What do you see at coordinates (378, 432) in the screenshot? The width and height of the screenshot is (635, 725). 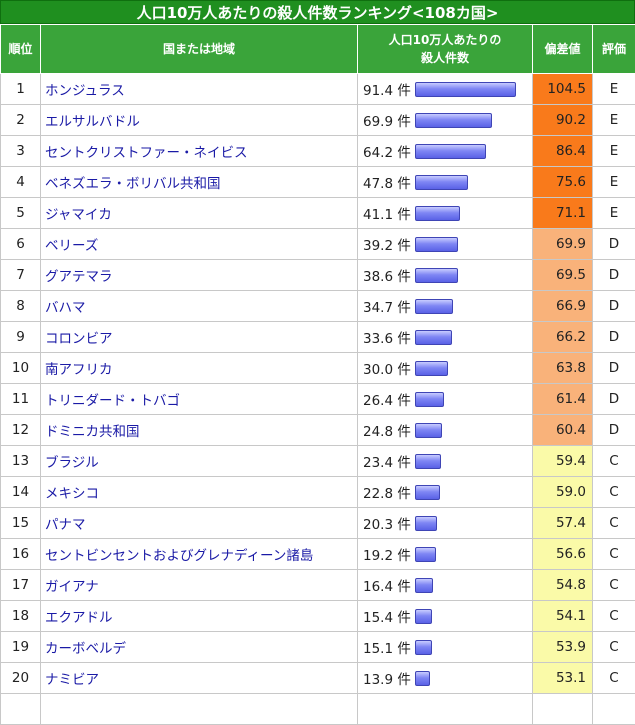 I see `value-number: 24.8` at bounding box center [378, 432].